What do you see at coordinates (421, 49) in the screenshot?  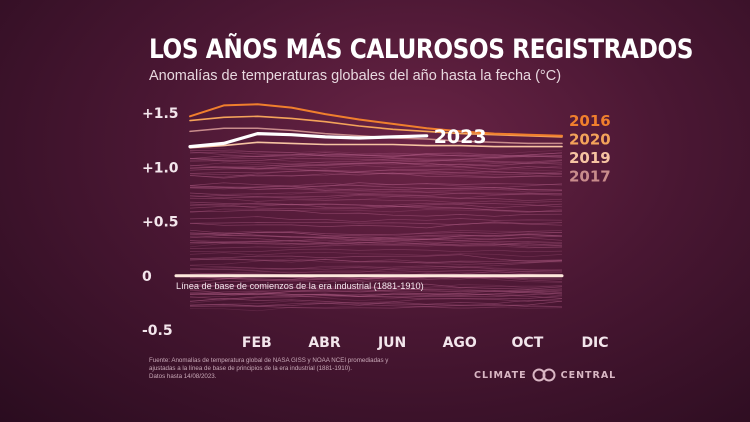 I see `chart-title: LOS AÑOS MÁS CALUROSOS REGISTRADOS` at bounding box center [421, 49].